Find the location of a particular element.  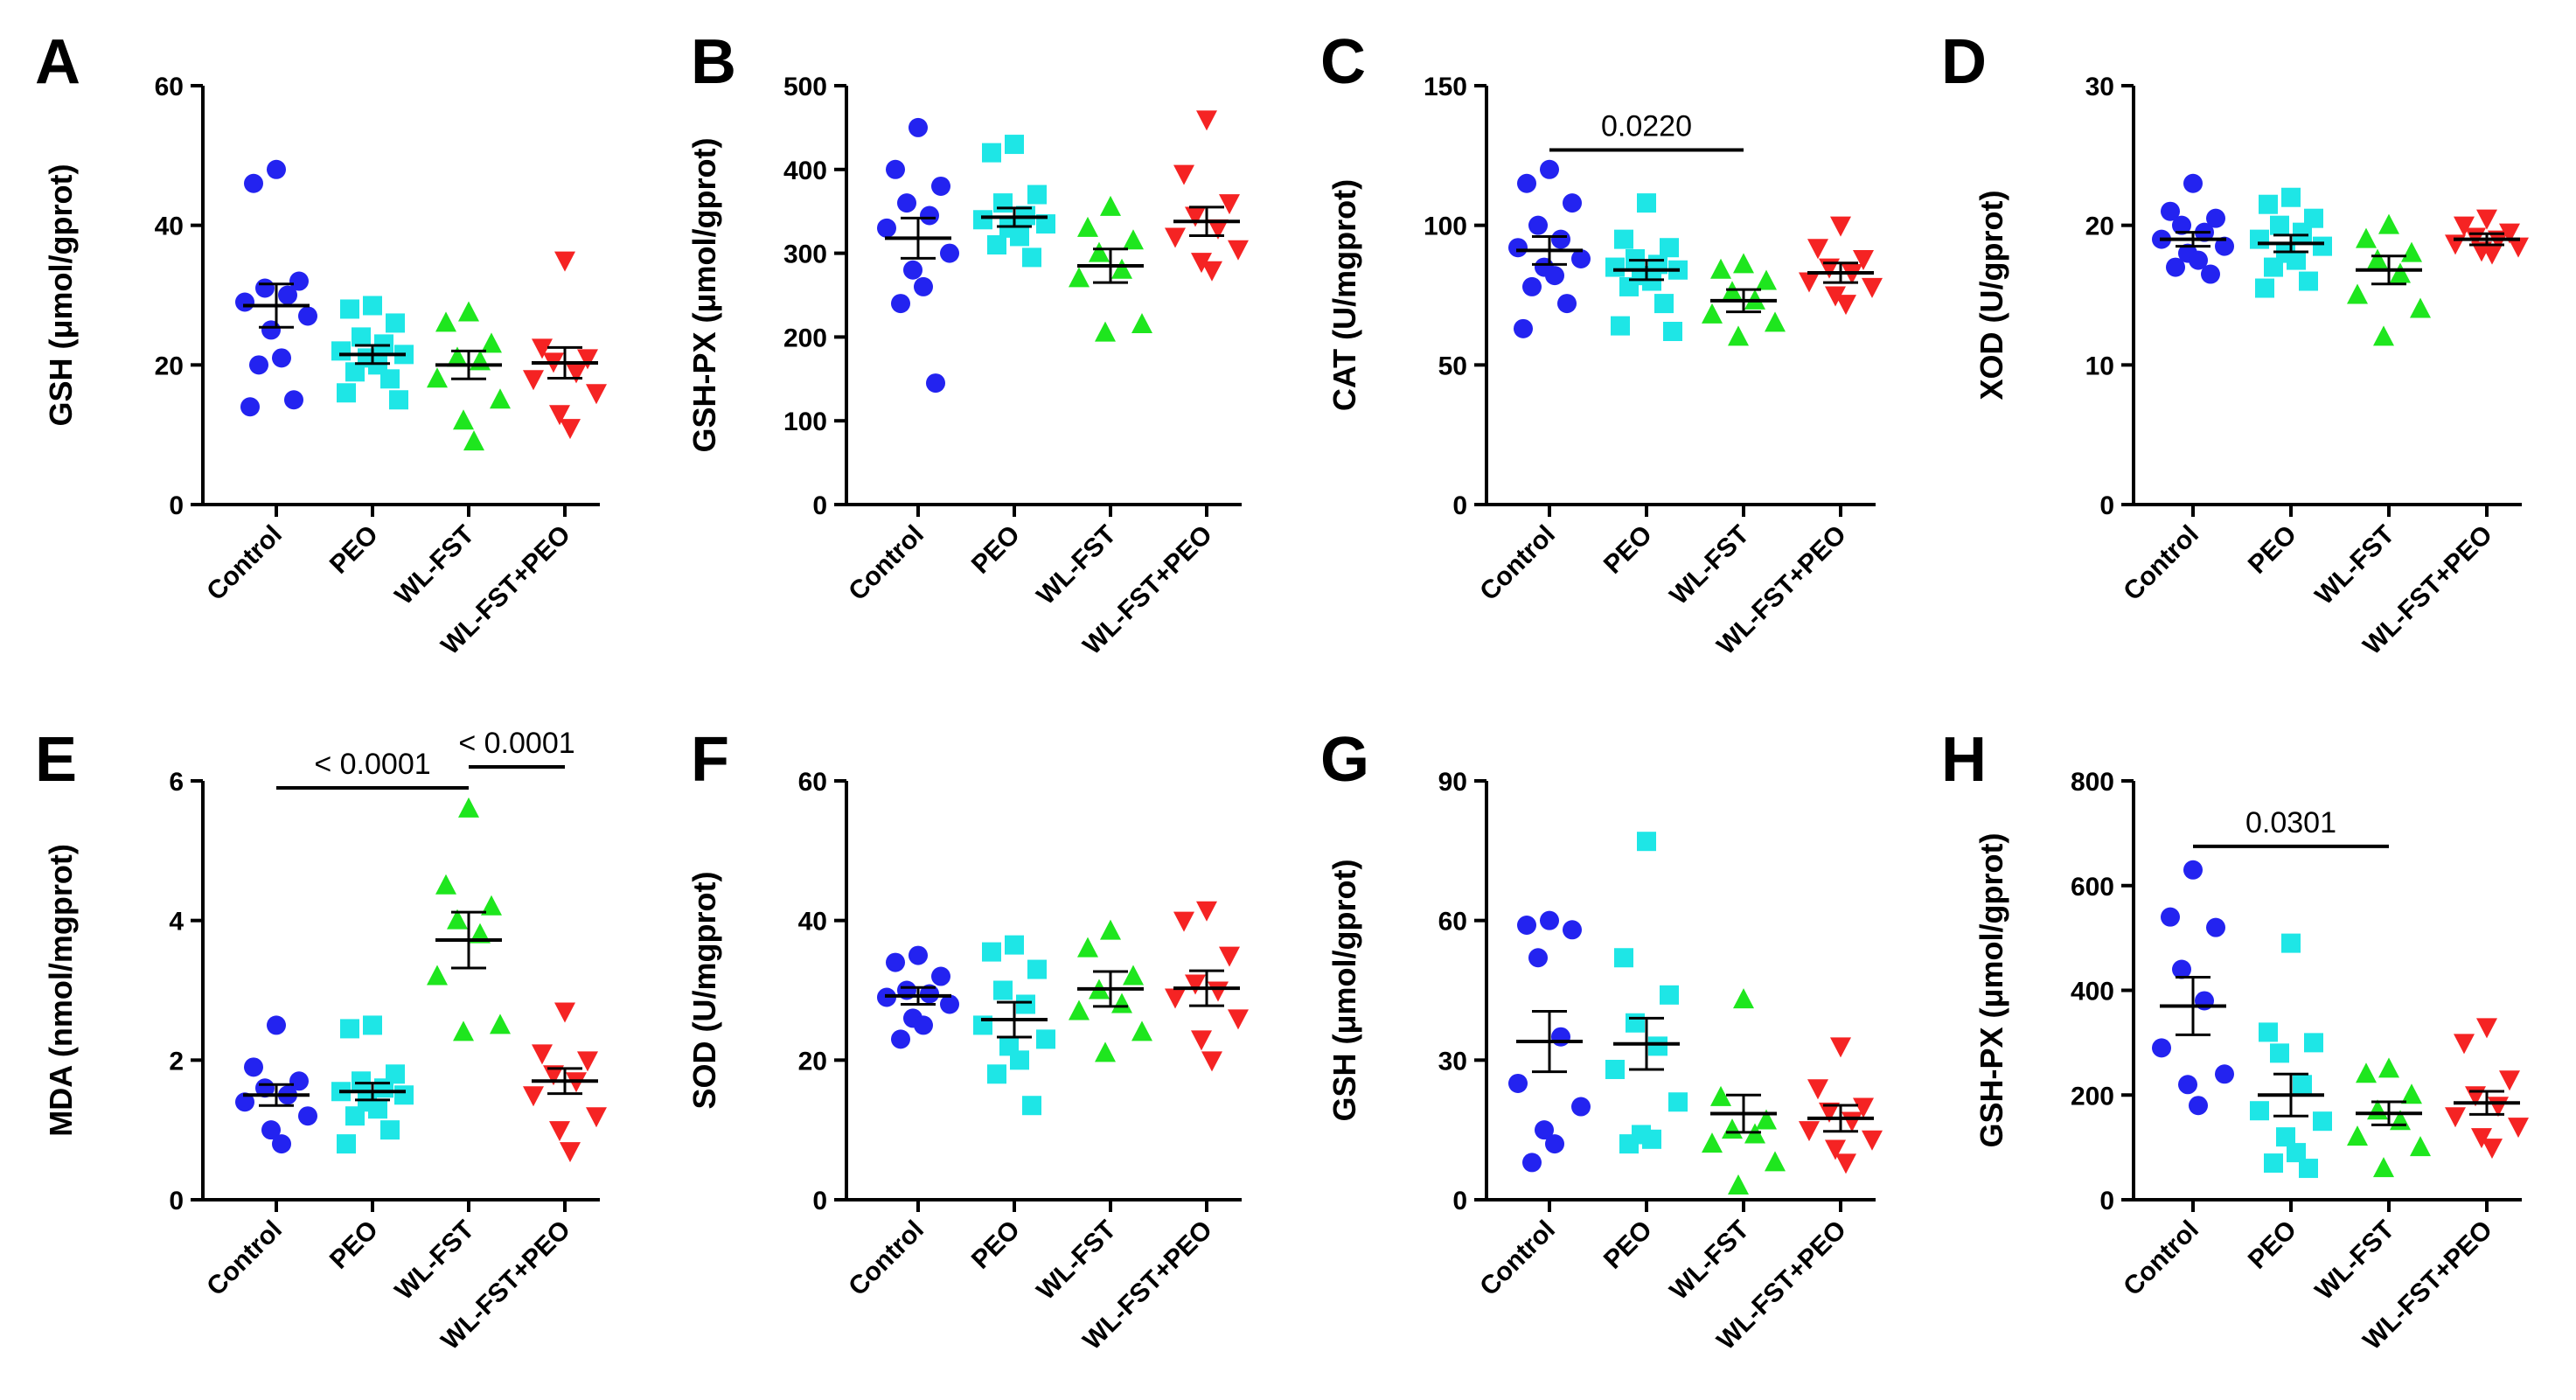

y-tick-label: 20 is located at coordinates (812, 1061).